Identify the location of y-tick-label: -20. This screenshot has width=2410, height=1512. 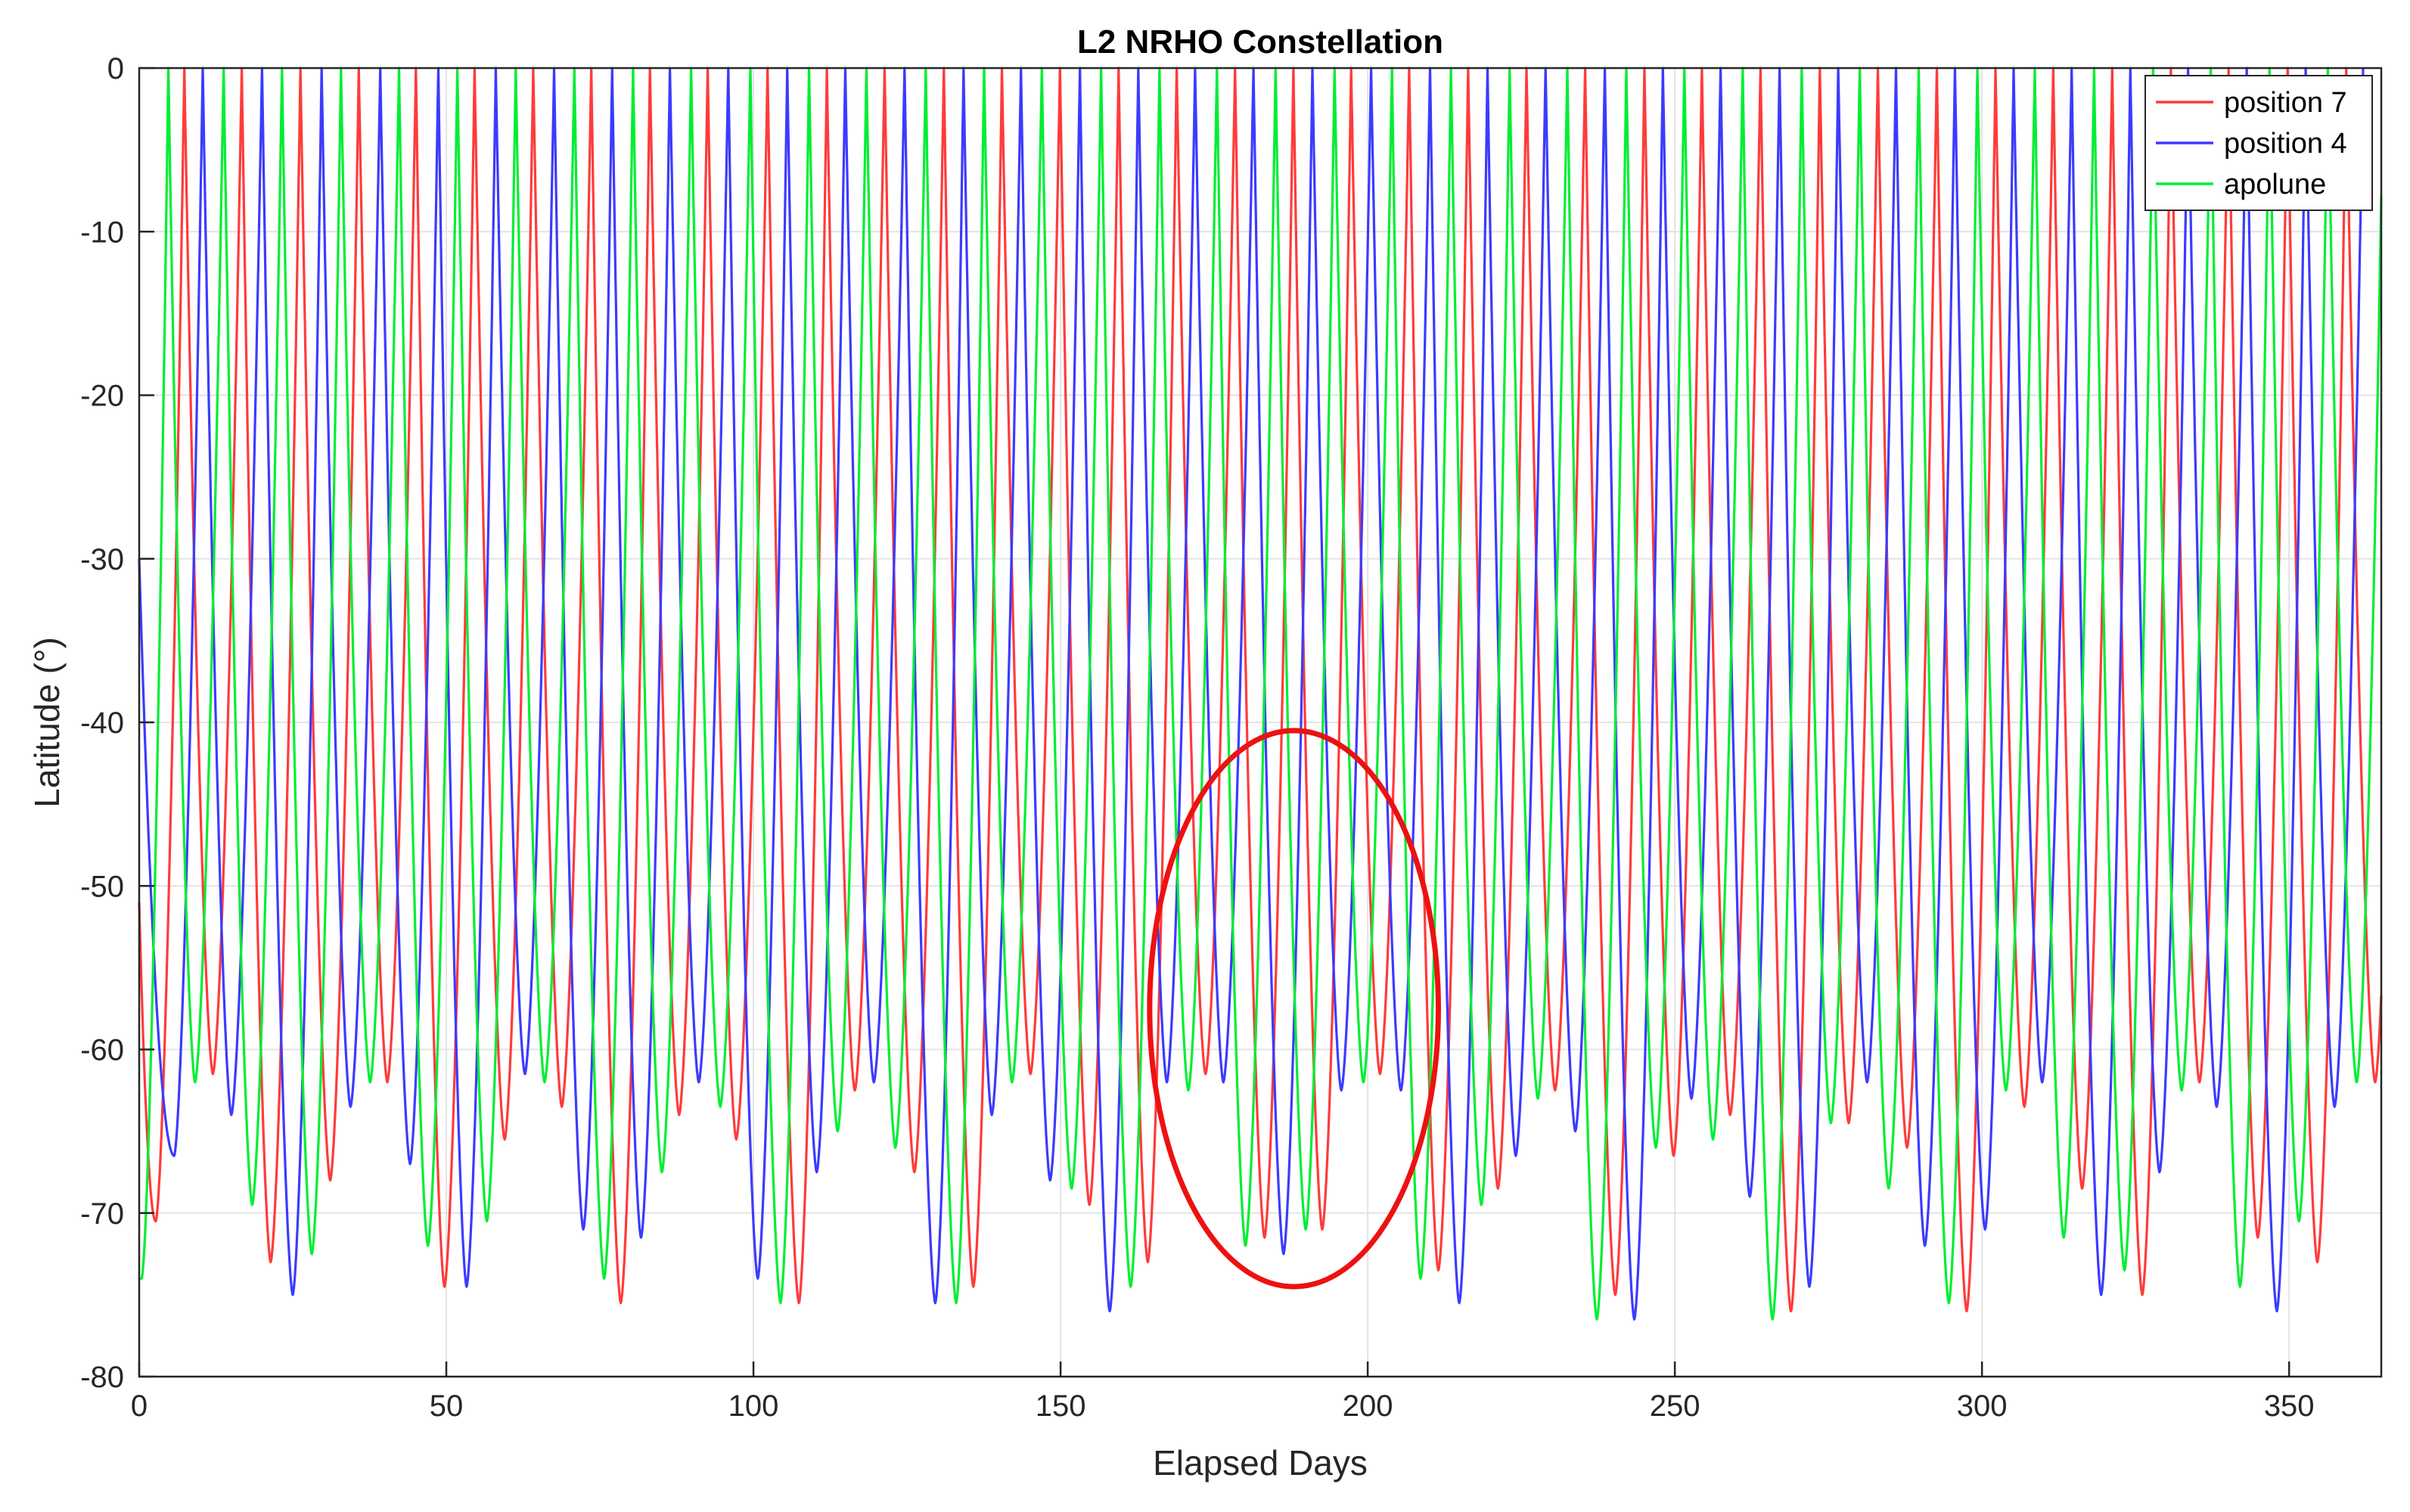
(102, 396).